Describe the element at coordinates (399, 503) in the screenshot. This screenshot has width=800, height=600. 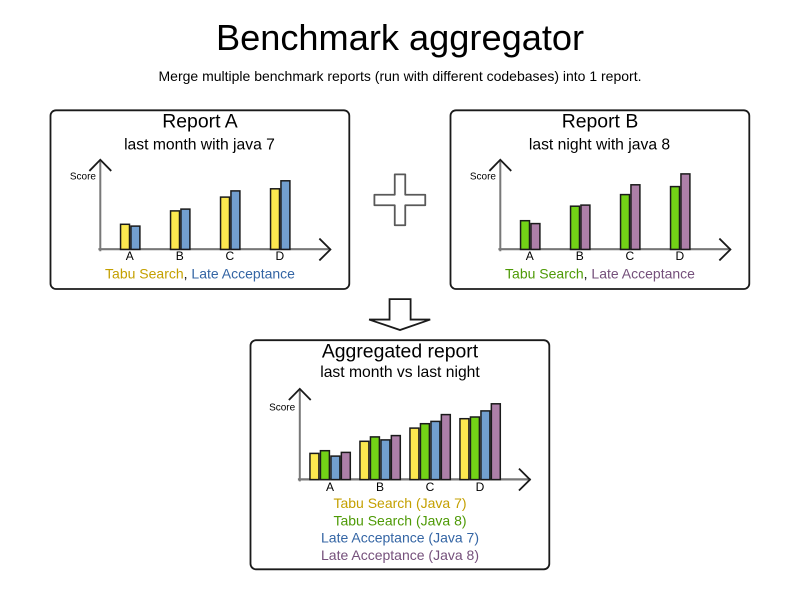
I see `svg-text: Tabu Search (Java 7)` at that location.